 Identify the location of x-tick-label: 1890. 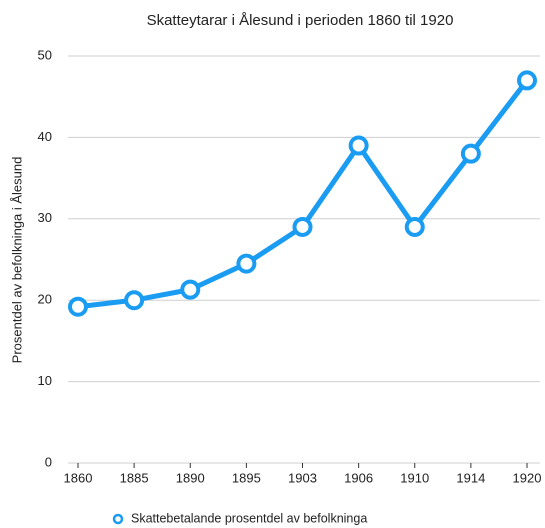
(190, 477).